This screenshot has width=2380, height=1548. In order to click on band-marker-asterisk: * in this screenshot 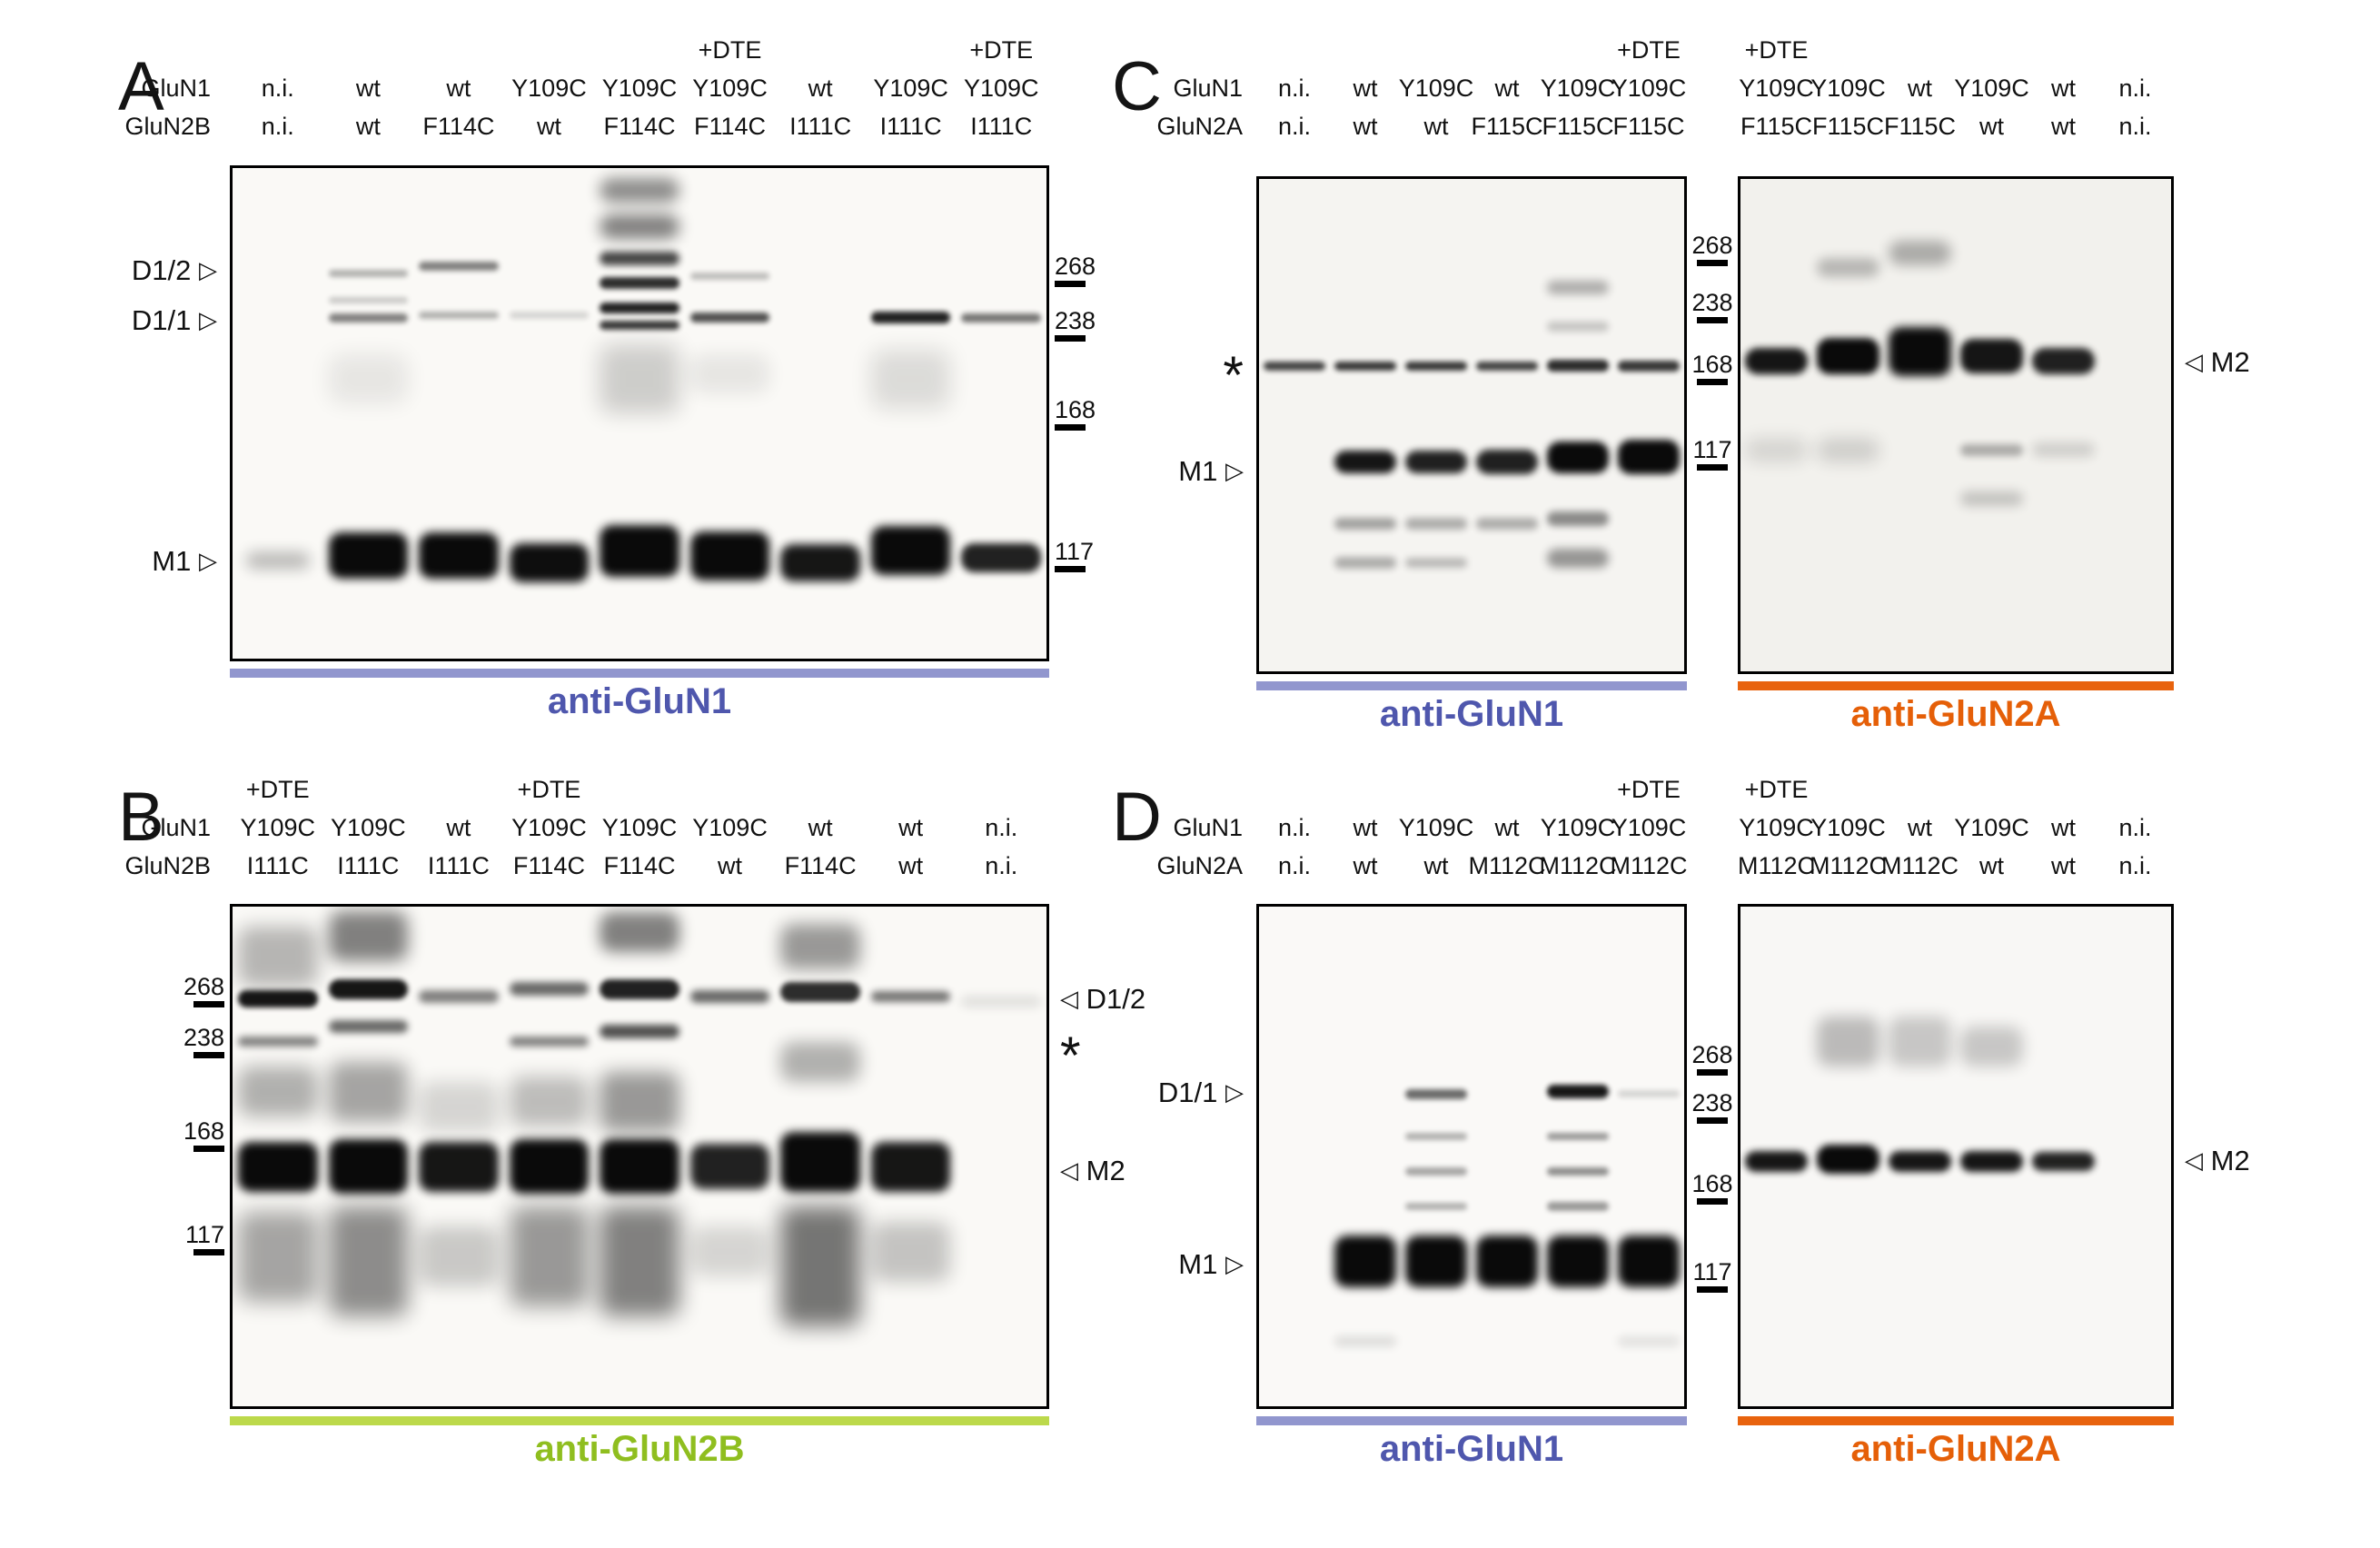, I will do `click(1123, 376)`.